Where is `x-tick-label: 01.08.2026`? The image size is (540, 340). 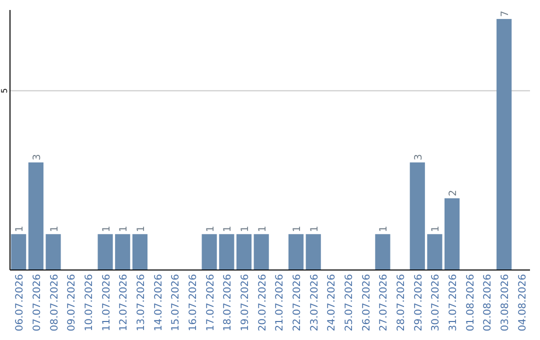 x-tick-label: 01.08.2026 is located at coordinates (470, 303).